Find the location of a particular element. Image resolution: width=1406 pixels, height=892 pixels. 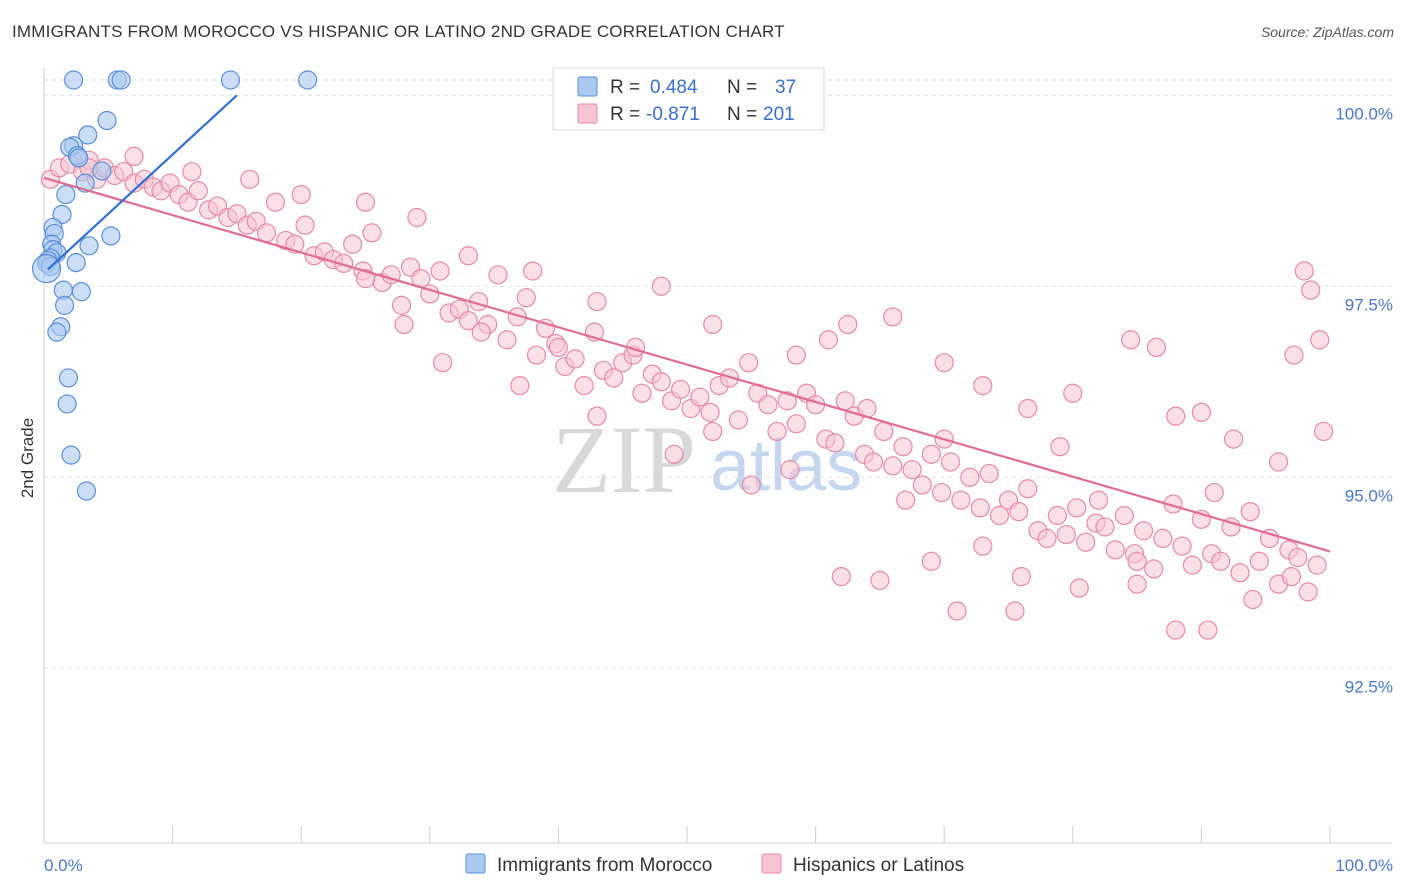

x-tick-labels: 0.0% 100.0% is located at coordinates (718, 865).